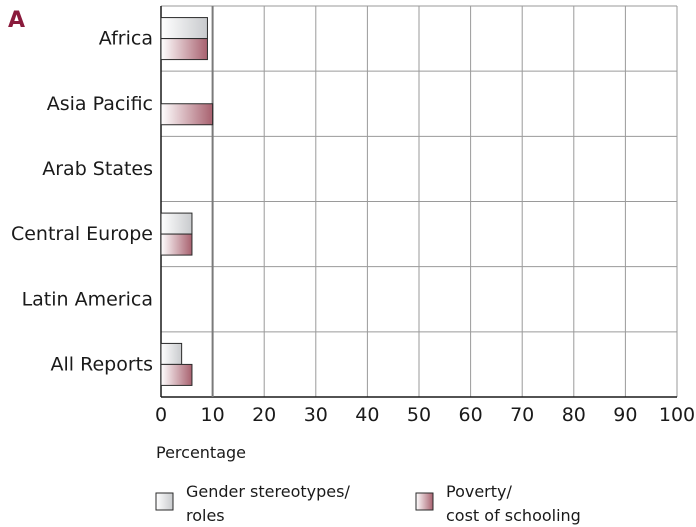 The image size is (696, 527). Describe the element at coordinates (316, 415) in the screenshot. I see `x-tick-label: 30` at that location.